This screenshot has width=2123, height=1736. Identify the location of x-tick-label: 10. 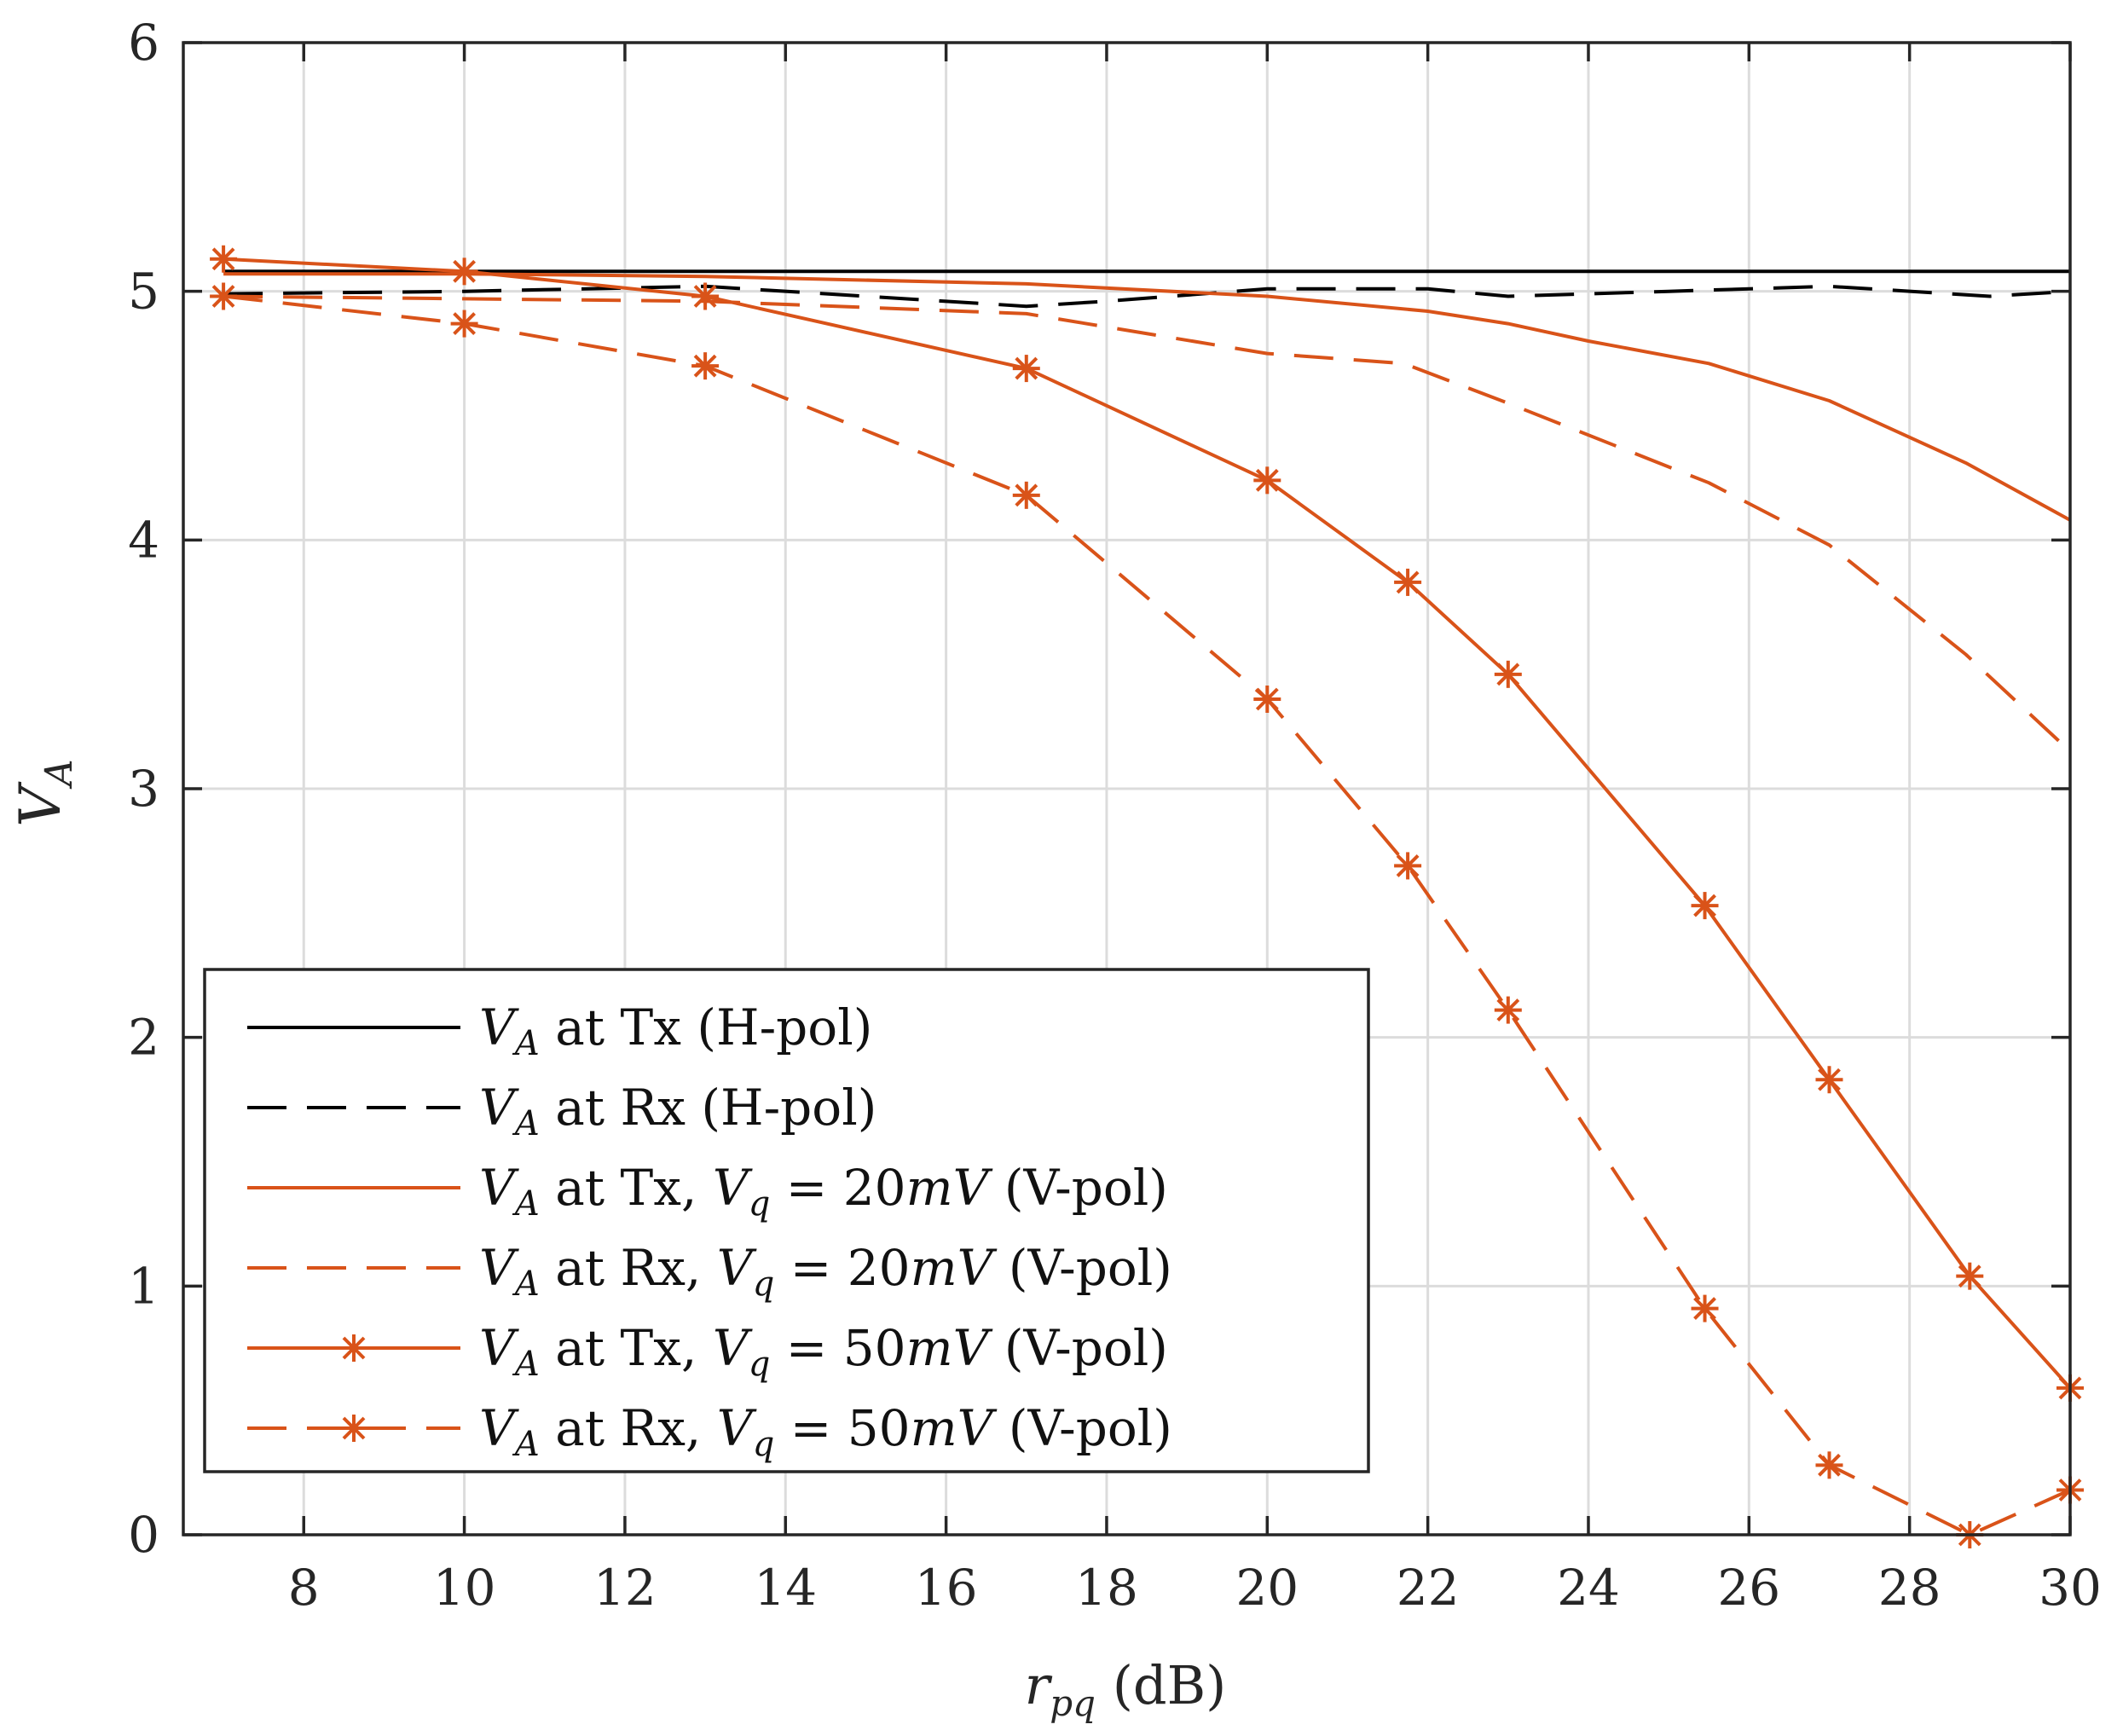
(465, 1588).